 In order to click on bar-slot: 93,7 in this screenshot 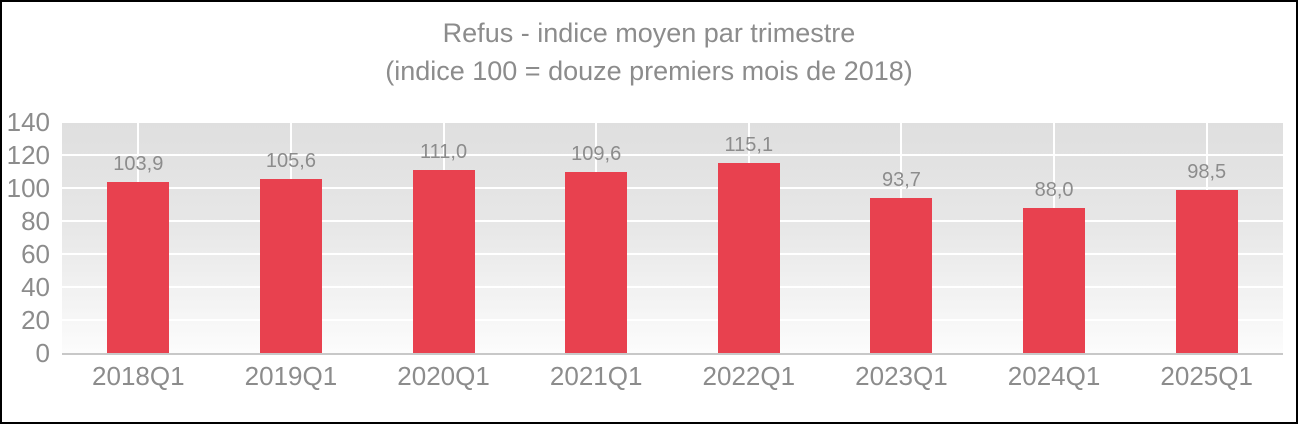, I will do `click(901, 237)`.